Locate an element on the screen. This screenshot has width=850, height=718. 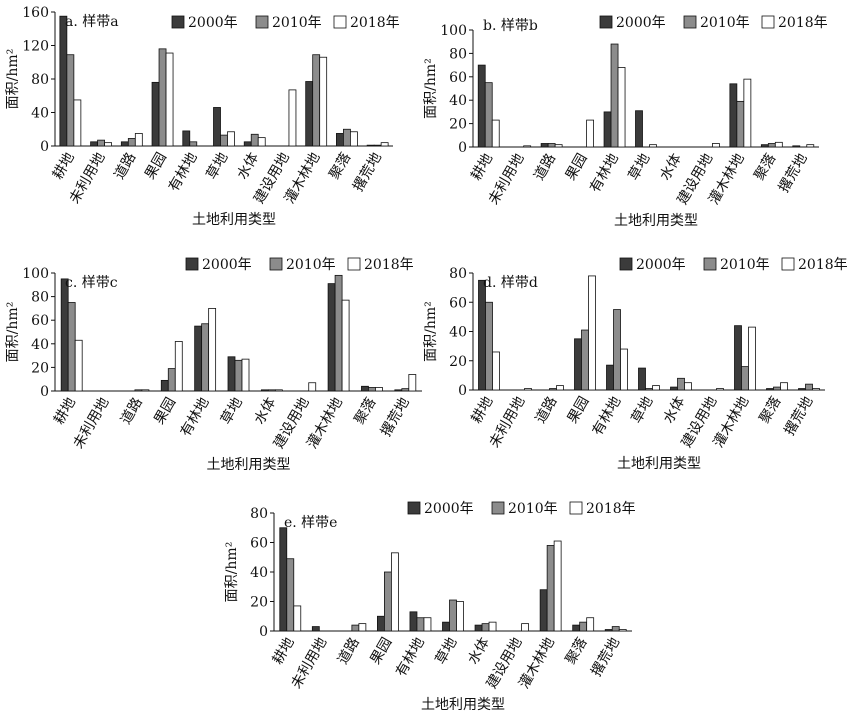
legend-label: 2010年 is located at coordinates (725, 23).